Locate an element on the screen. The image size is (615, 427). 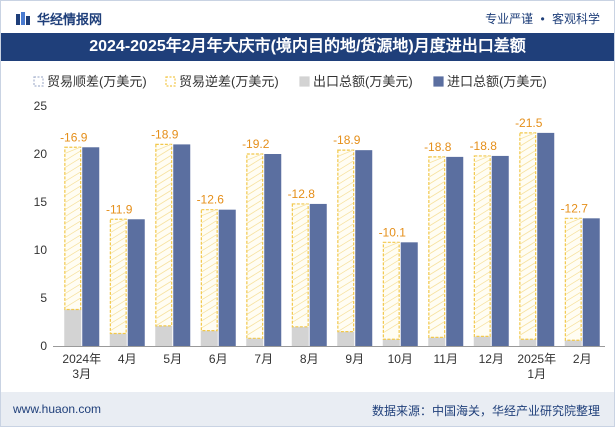
balance-label: -11.9 is located at coordinates (119, 209).